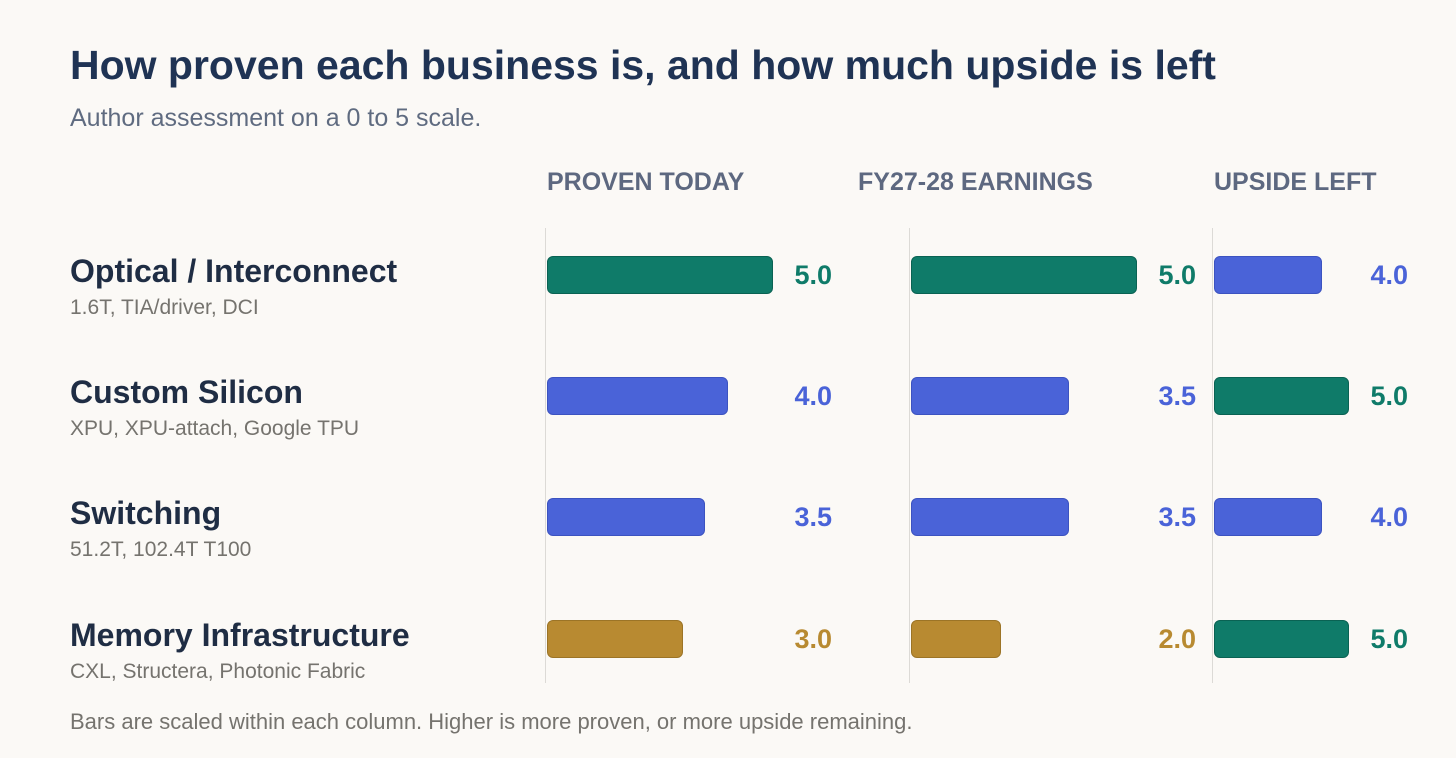 Image resolution: width=1456 pixels, height=758 pixels. What do you see at coordinates (990, 517) in the screenshot?
I see `bar-switching-fy27-28-earnings` at bounding box center [990, 517].